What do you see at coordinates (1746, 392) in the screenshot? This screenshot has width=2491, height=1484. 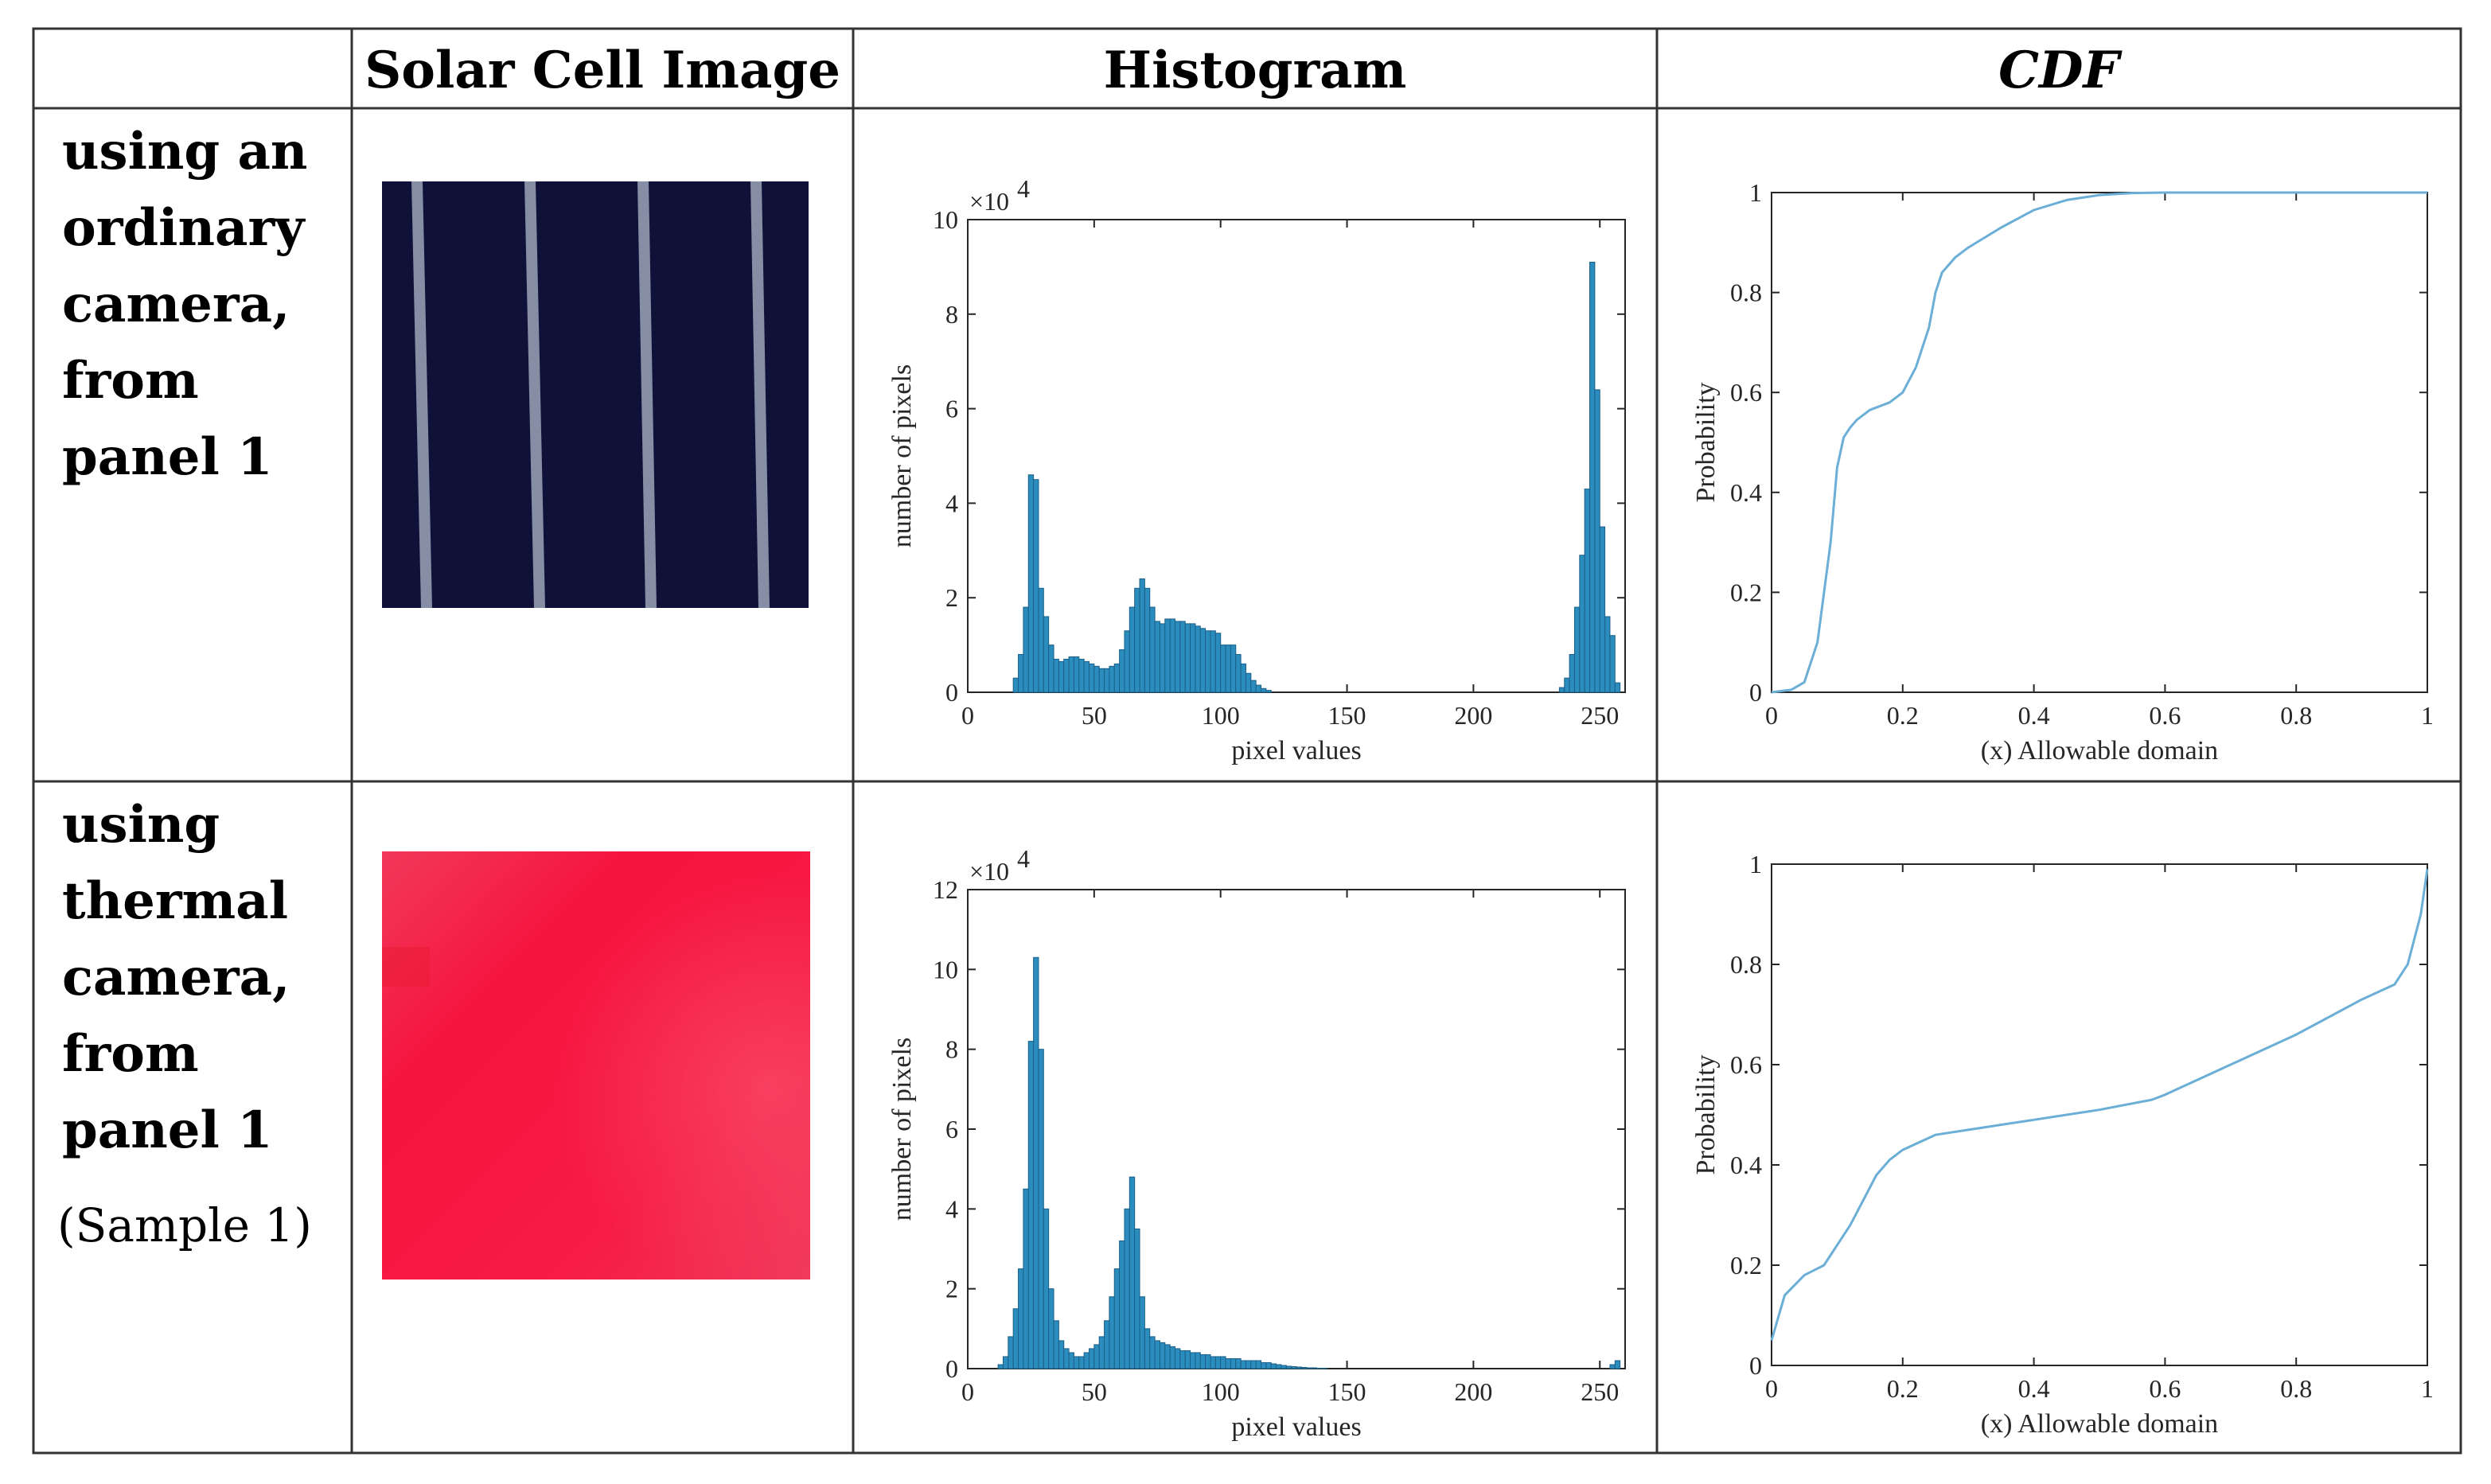 I see `y-tick-label: 0.6` at bounding box center [1746, 392].